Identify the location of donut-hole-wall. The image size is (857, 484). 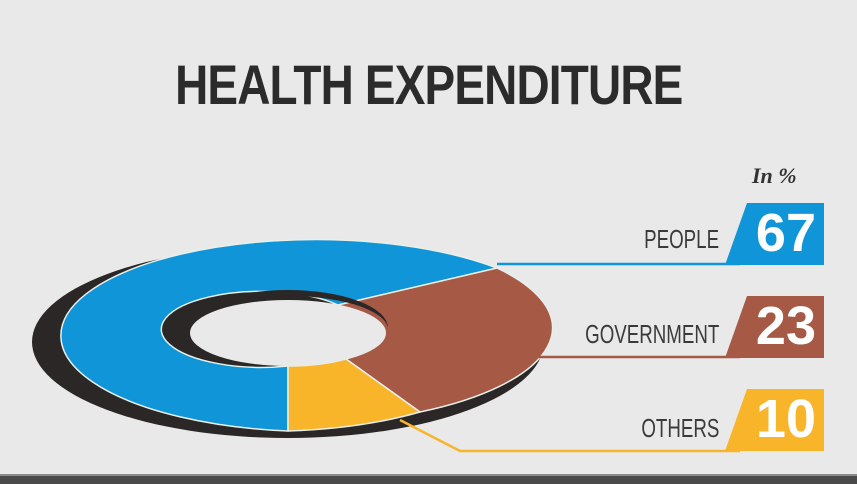
(287, 311).